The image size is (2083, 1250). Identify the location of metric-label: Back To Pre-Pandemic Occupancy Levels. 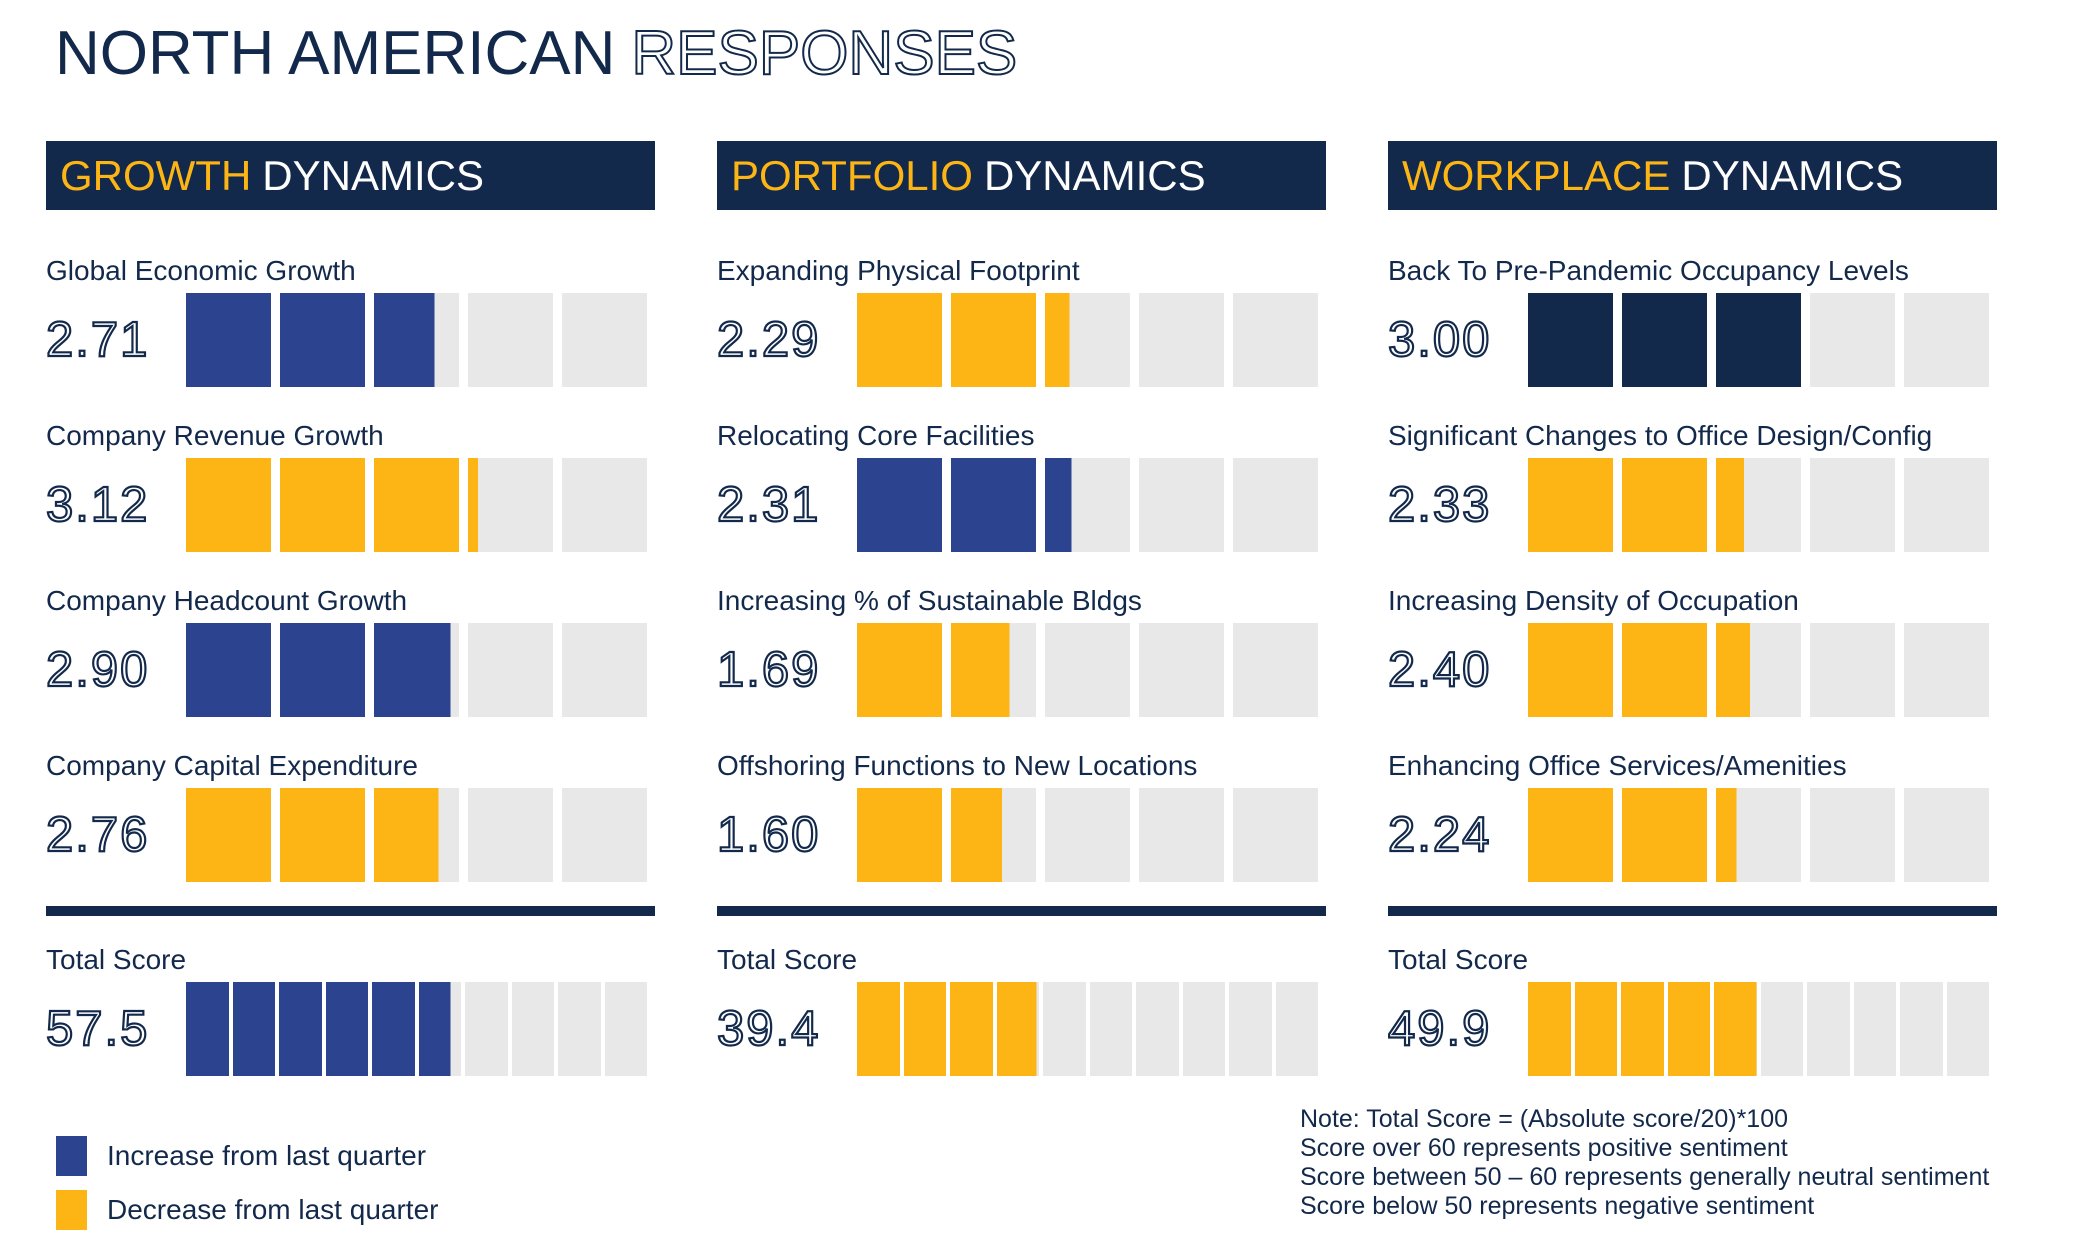
(1648, 270).